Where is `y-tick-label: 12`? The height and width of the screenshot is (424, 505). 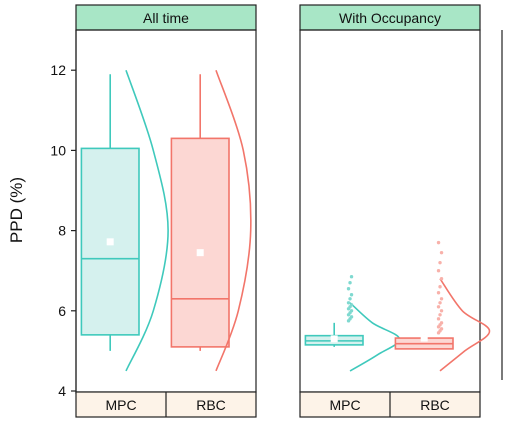
y-tick-label: 12 is located at coordinates (58, 70).